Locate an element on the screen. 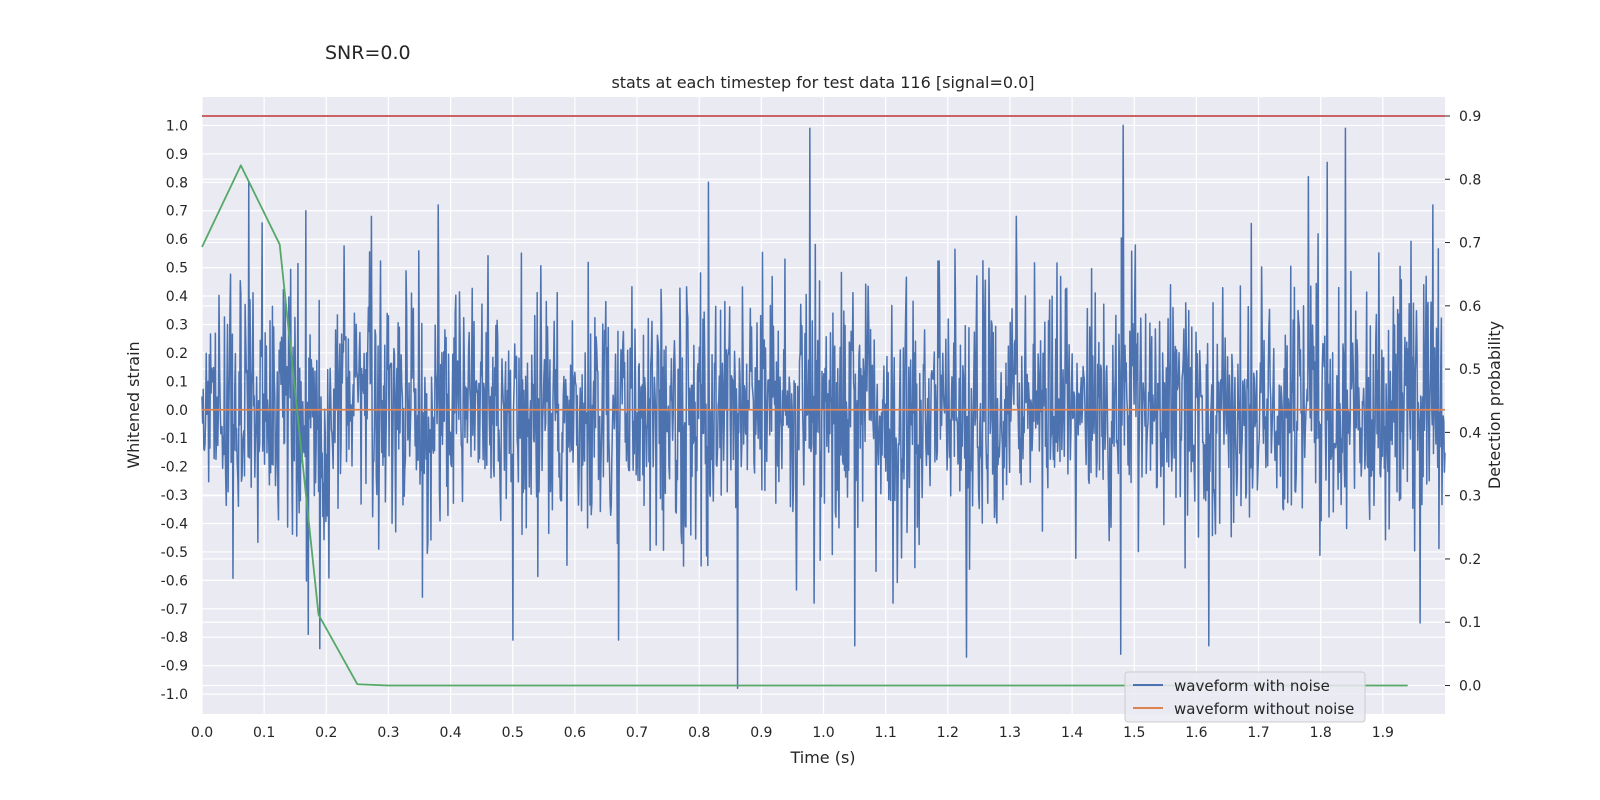 This screenshot has height=800, width=1600. x-tick-label: 0.9 is located at coordinates (761, 733).